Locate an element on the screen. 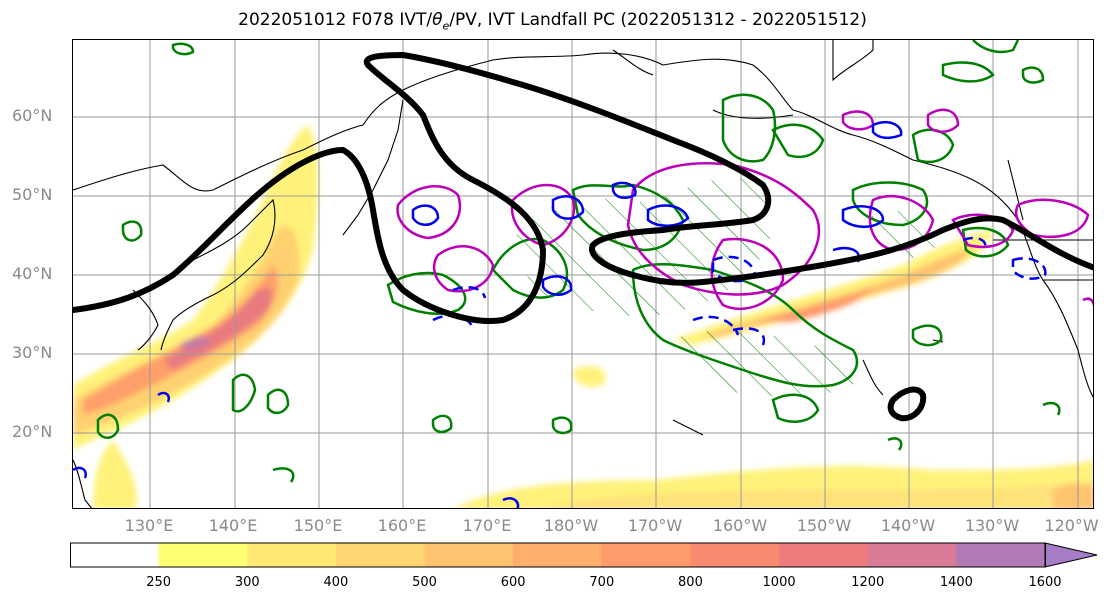 The image size is (1105, 603). colorbar-tick-label: 800 is located at coordinates (690, 582).